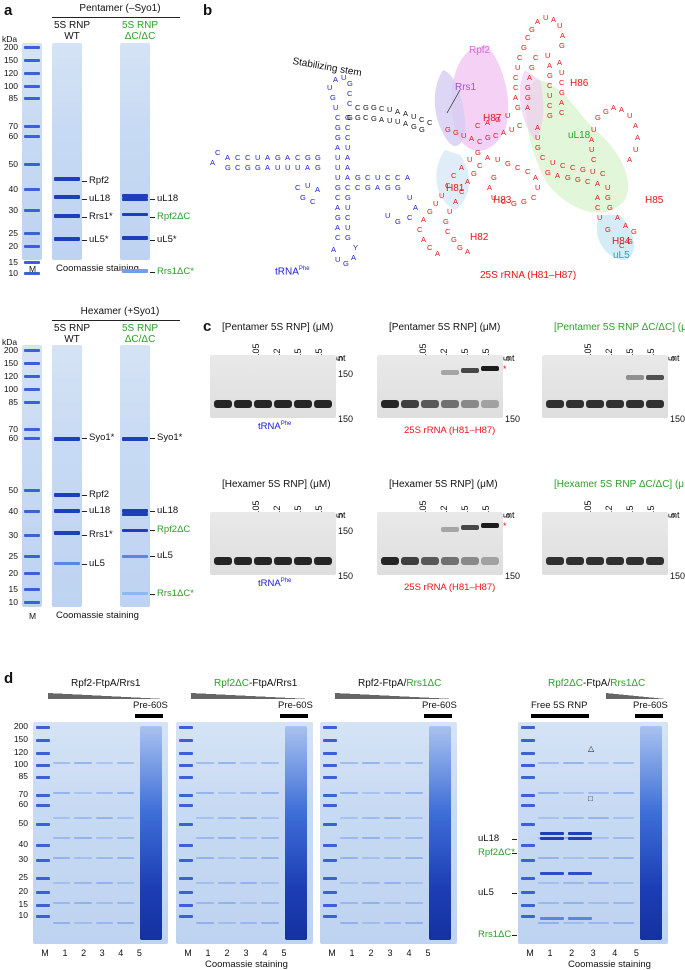  What do you see at coordinates (505, 369) in the screenshot?
I see `shift-star: *` at bounding box center [505, 369].